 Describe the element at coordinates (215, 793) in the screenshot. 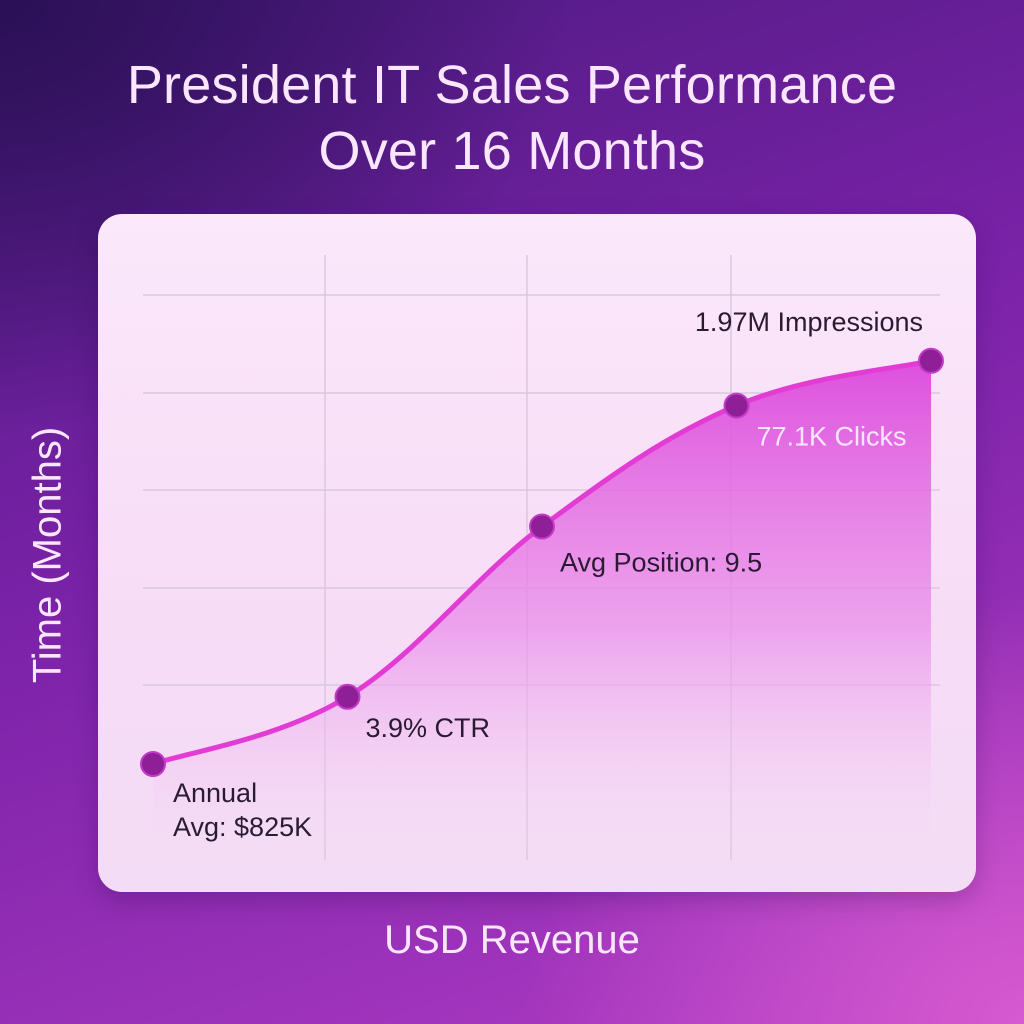

I see `data-label-0-line-0: Annual` at that location.